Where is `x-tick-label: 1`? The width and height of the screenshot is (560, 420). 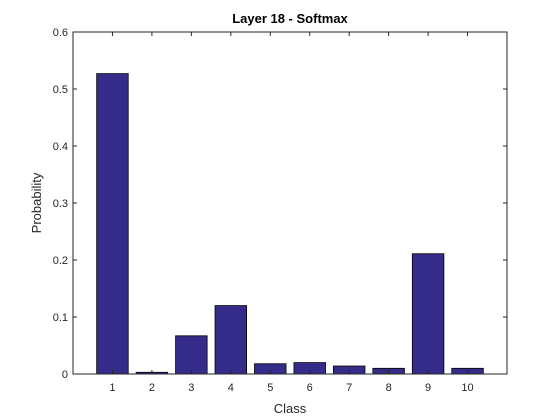 x-tick-label: 1 is located at coordinates (112, 388).